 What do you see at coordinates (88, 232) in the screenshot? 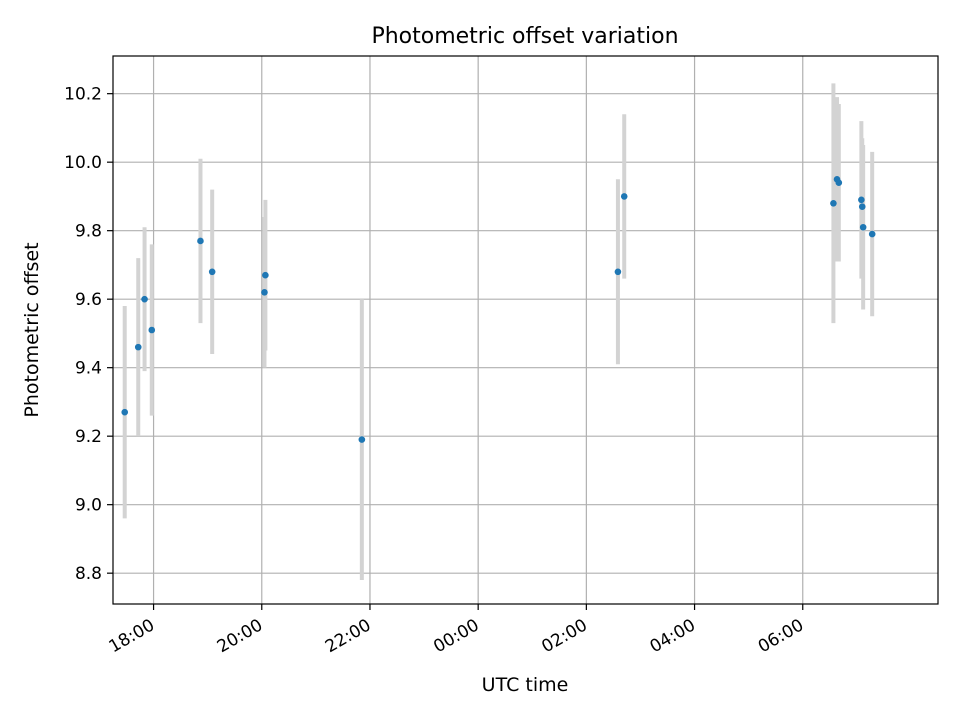
I see `y-tick-label: 9.8` at bounding box center [88, 232].